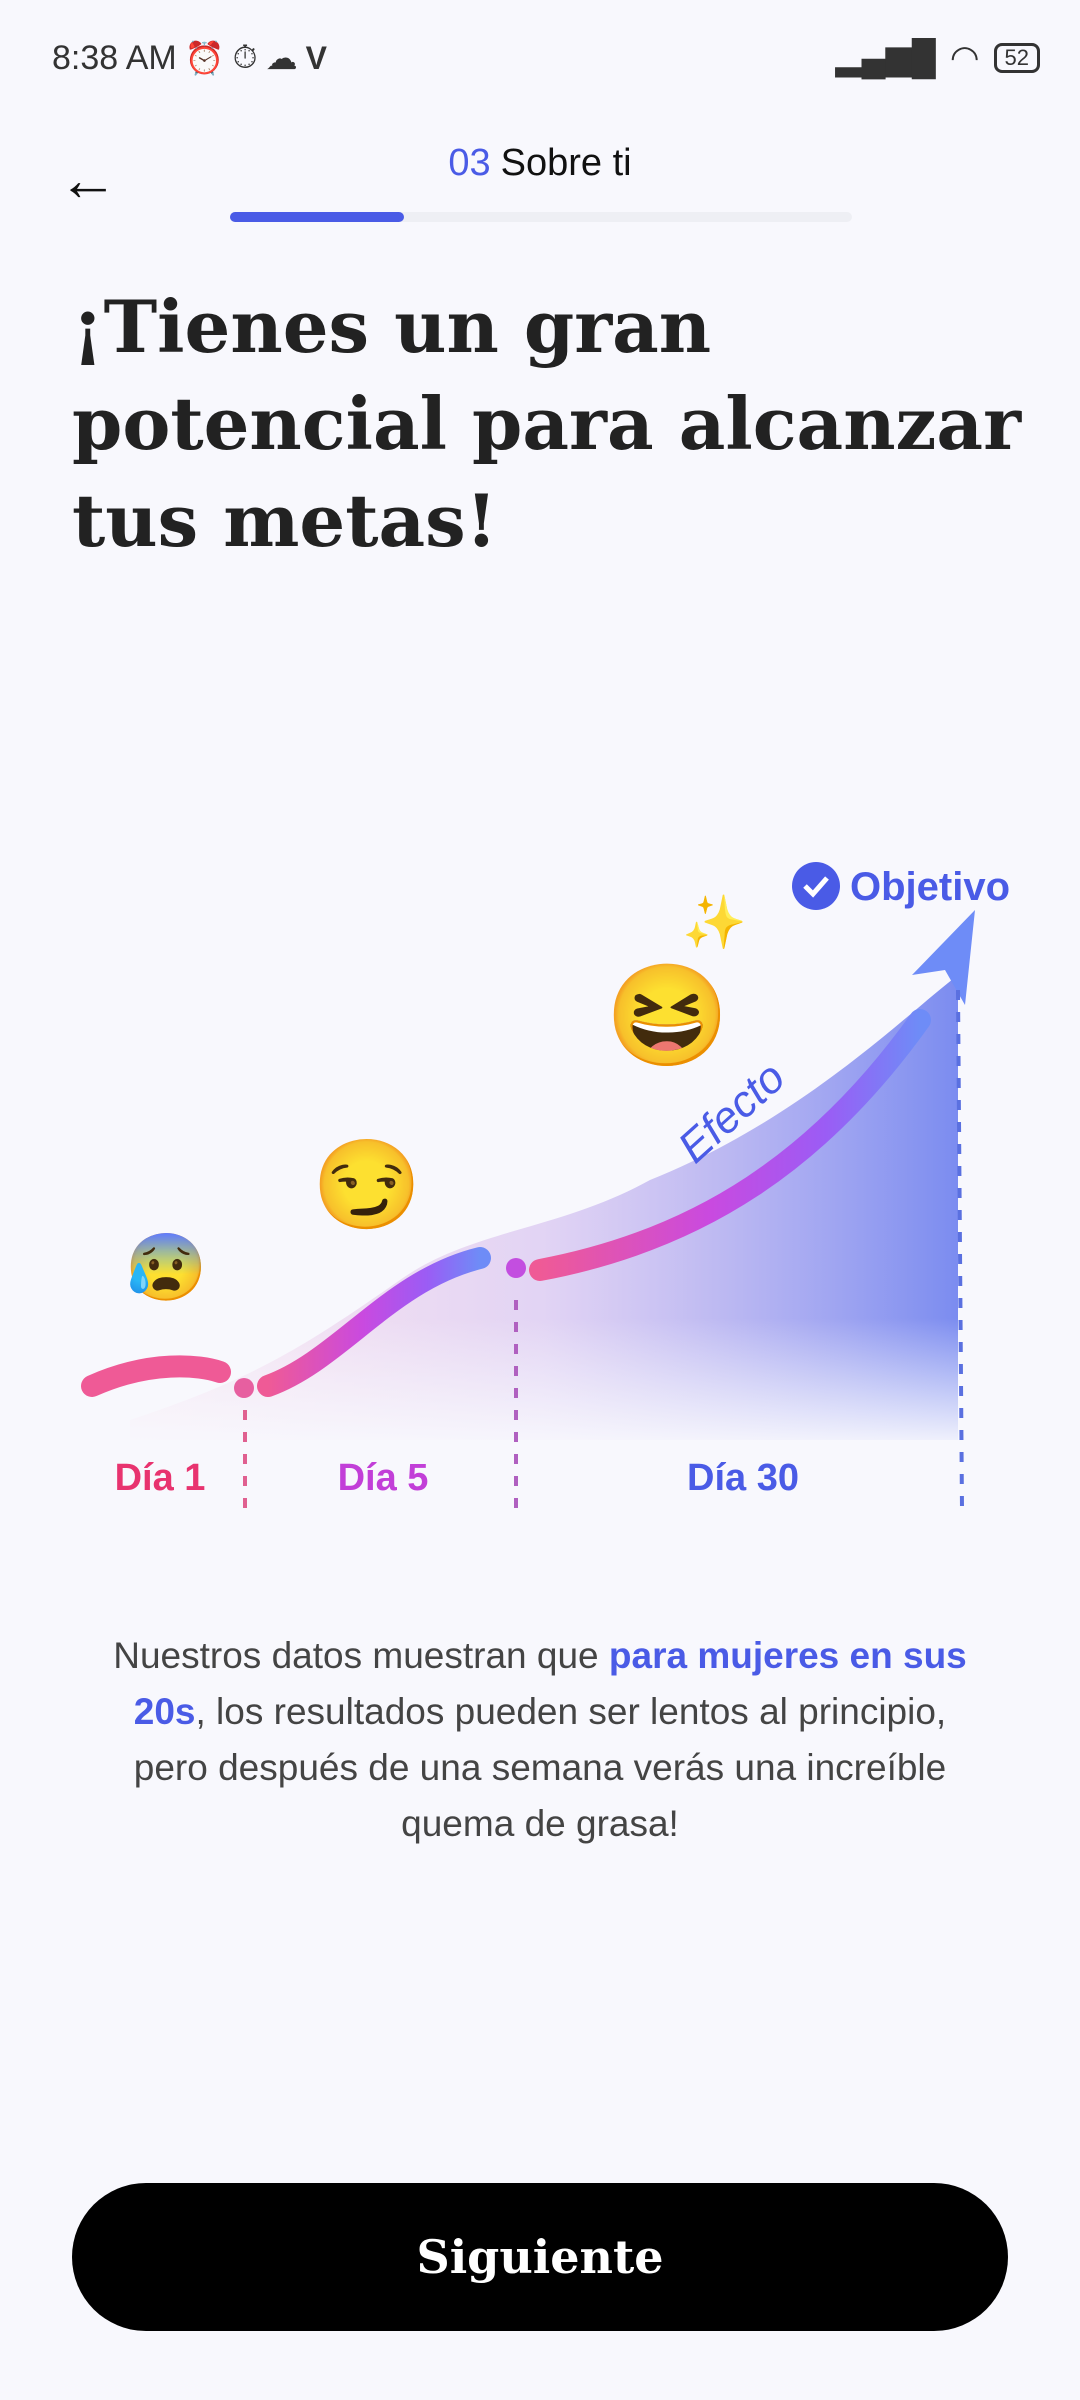 This screenshot has height=2400, width=1080. What do you see at coordinates (204, 58) in the screenshot?
I see `alarm-icon: ⏰` at bounding box center [204, 58].